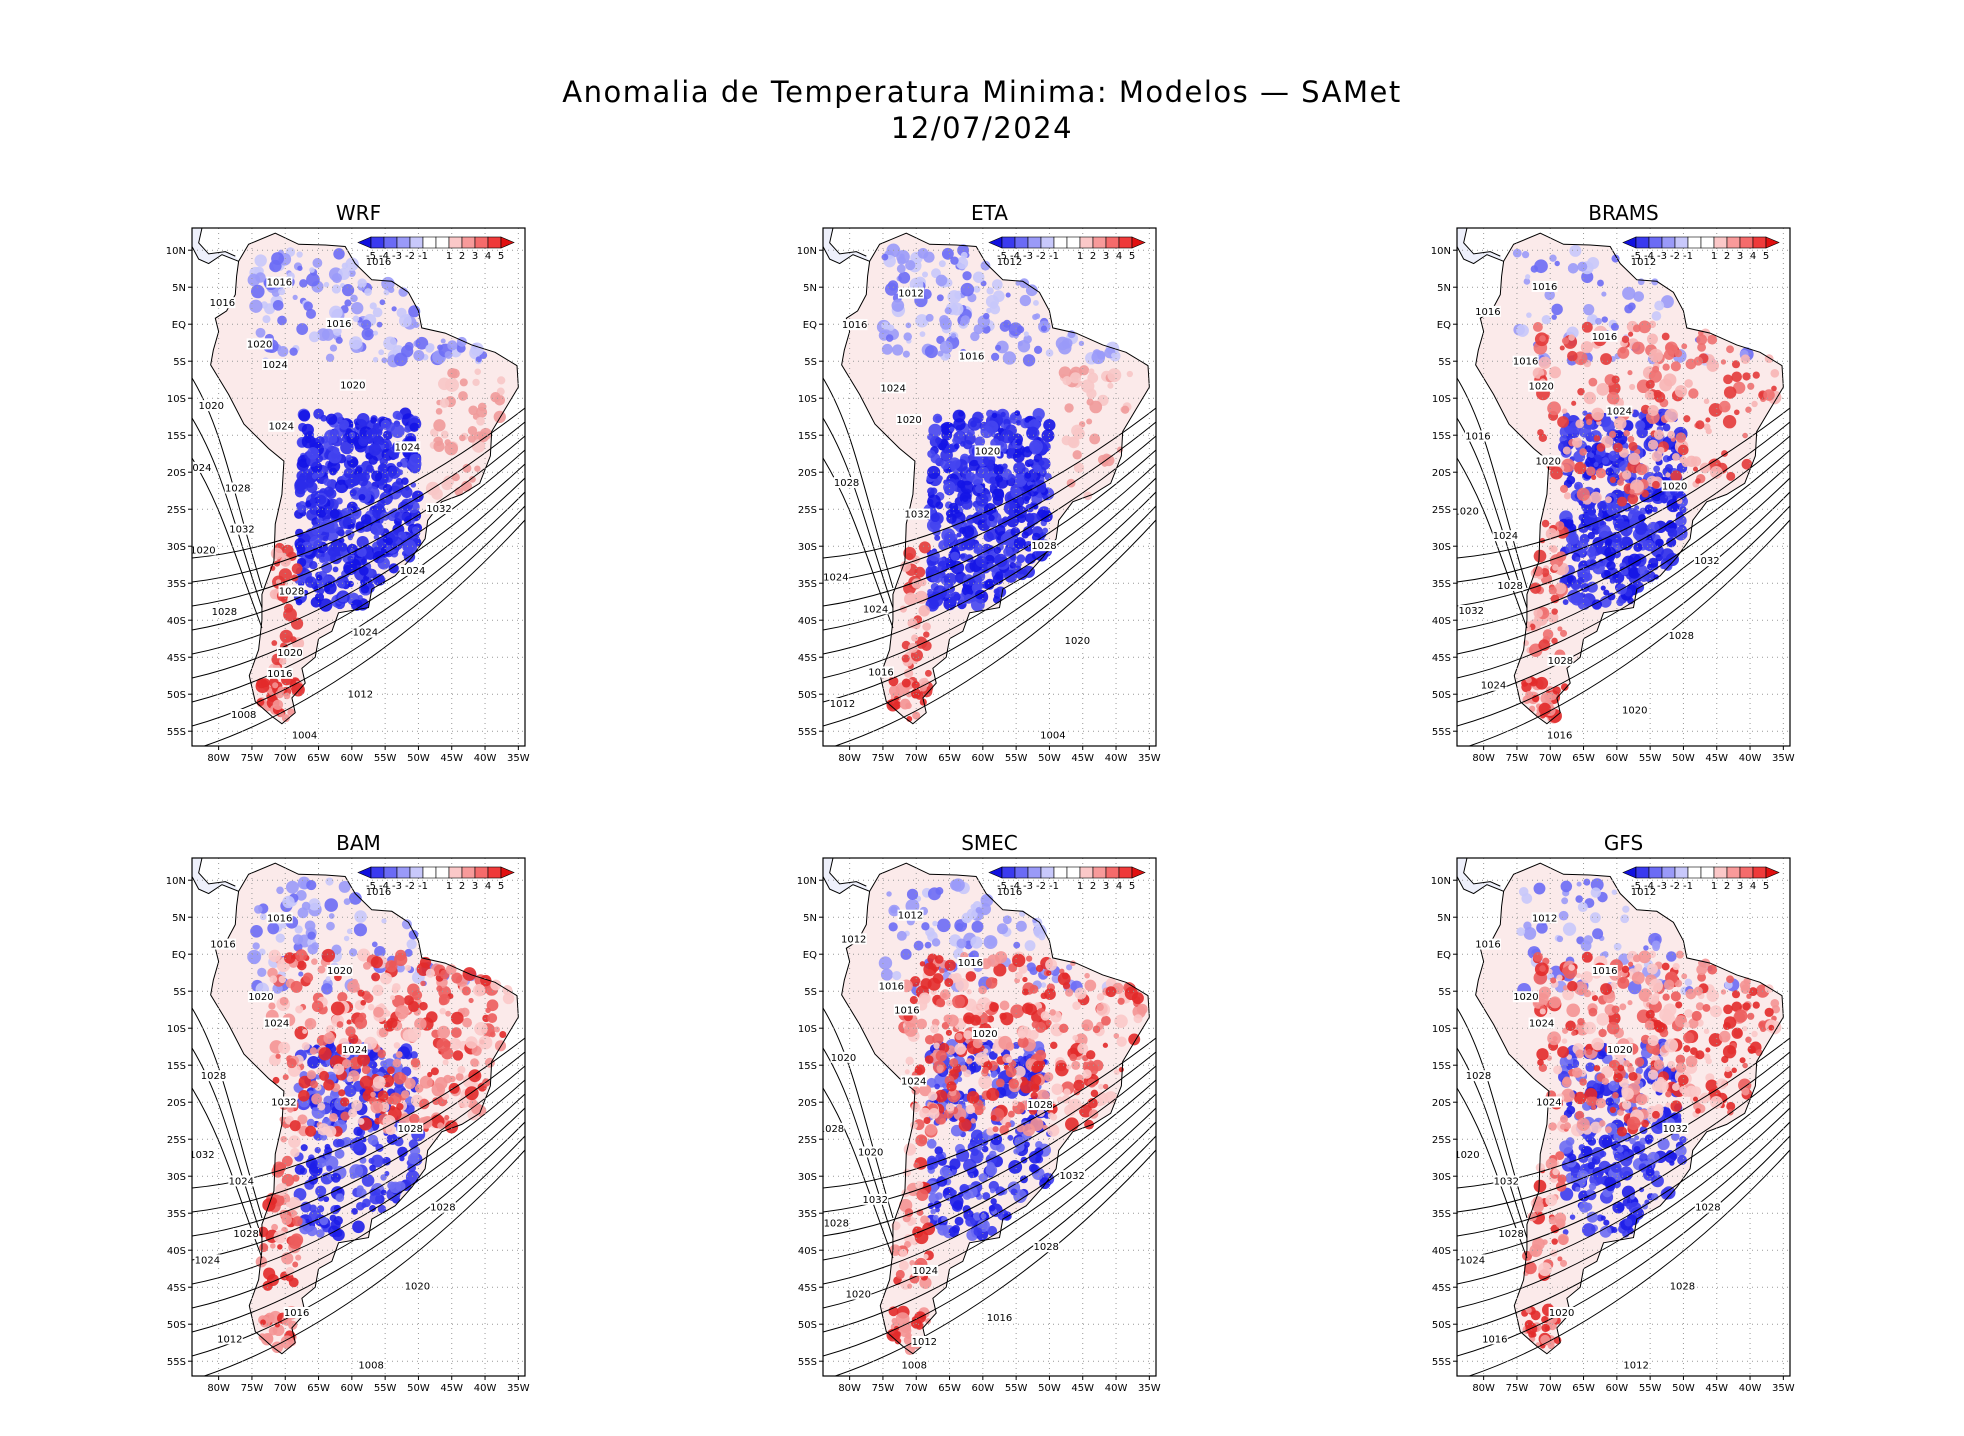  Describe the element at coordinates (1054, 256) in the screenshot. I see `colorbar-label: -1` at that location.